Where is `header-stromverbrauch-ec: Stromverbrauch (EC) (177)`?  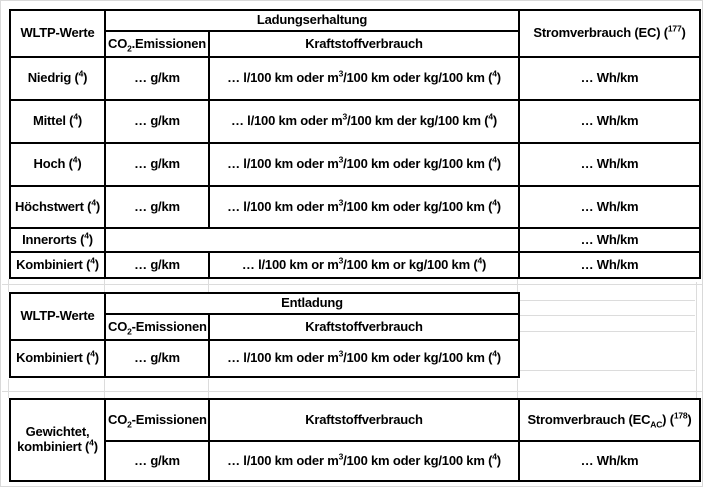 header-stromverbrauch-ec: Stromverbrauch (EC) (177) is located at coordinates (610, 33).